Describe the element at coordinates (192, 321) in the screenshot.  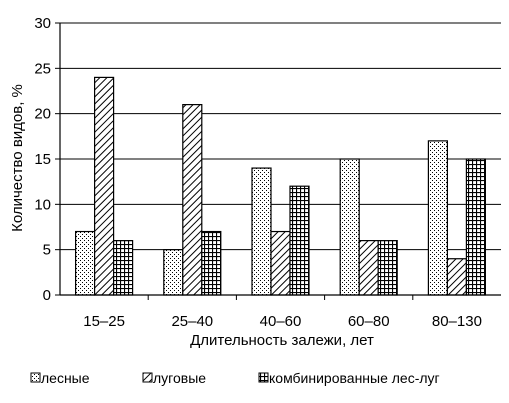
I see `x-tick-label: 25–40` at that location.